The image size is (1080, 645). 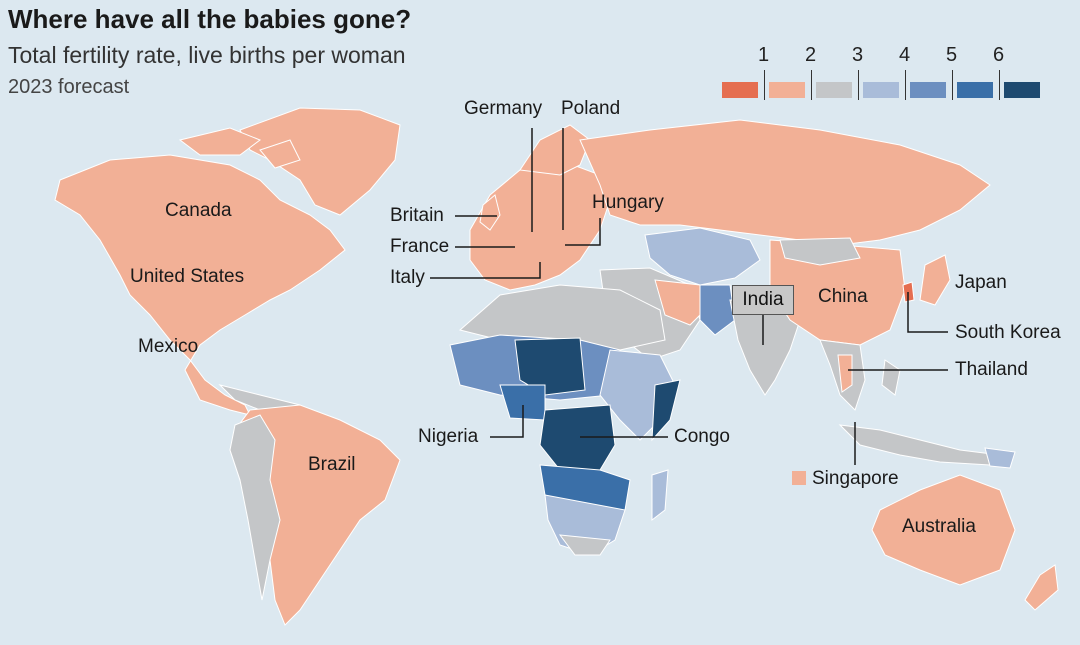 What do you see at coordinates (584, 545) in the screenshot?
I see `south-africa` at bounding box center [584, 545].